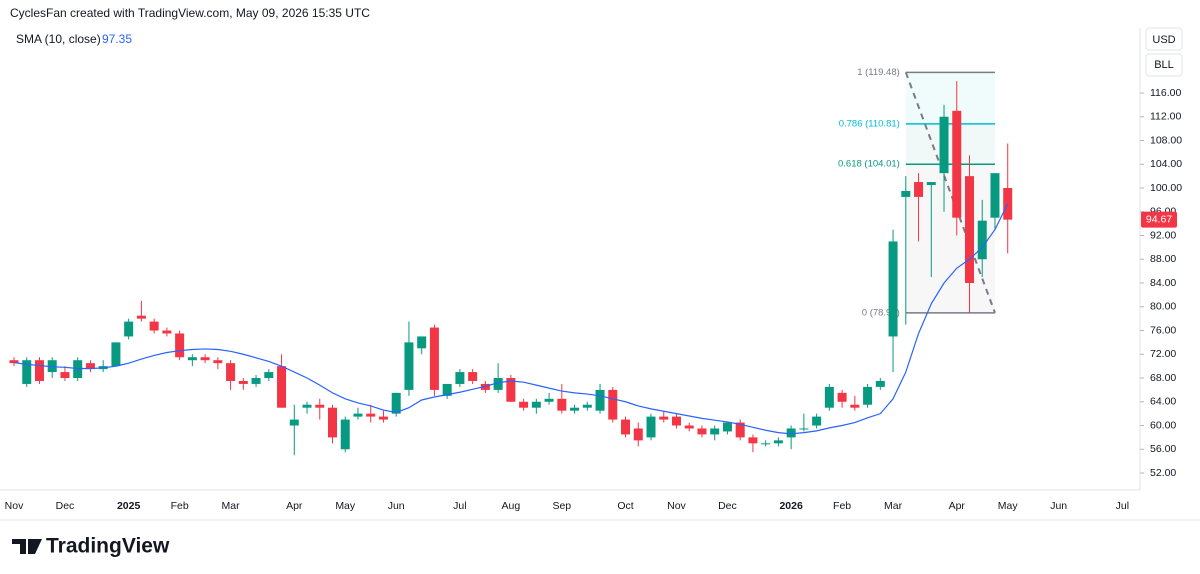  I want to click on currency-label: USD, so click(1163, 40).